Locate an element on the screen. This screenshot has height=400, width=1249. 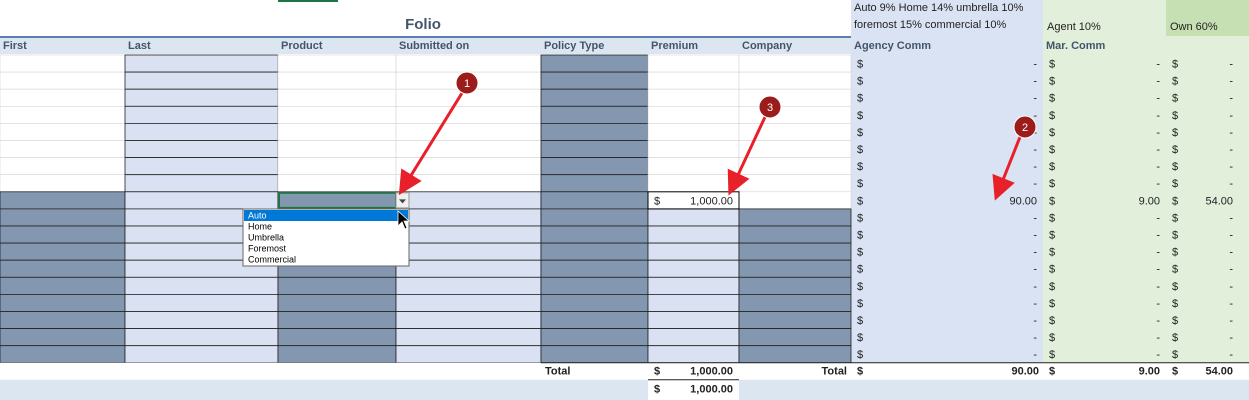
premium-cell is located at coordinates (693, 200).